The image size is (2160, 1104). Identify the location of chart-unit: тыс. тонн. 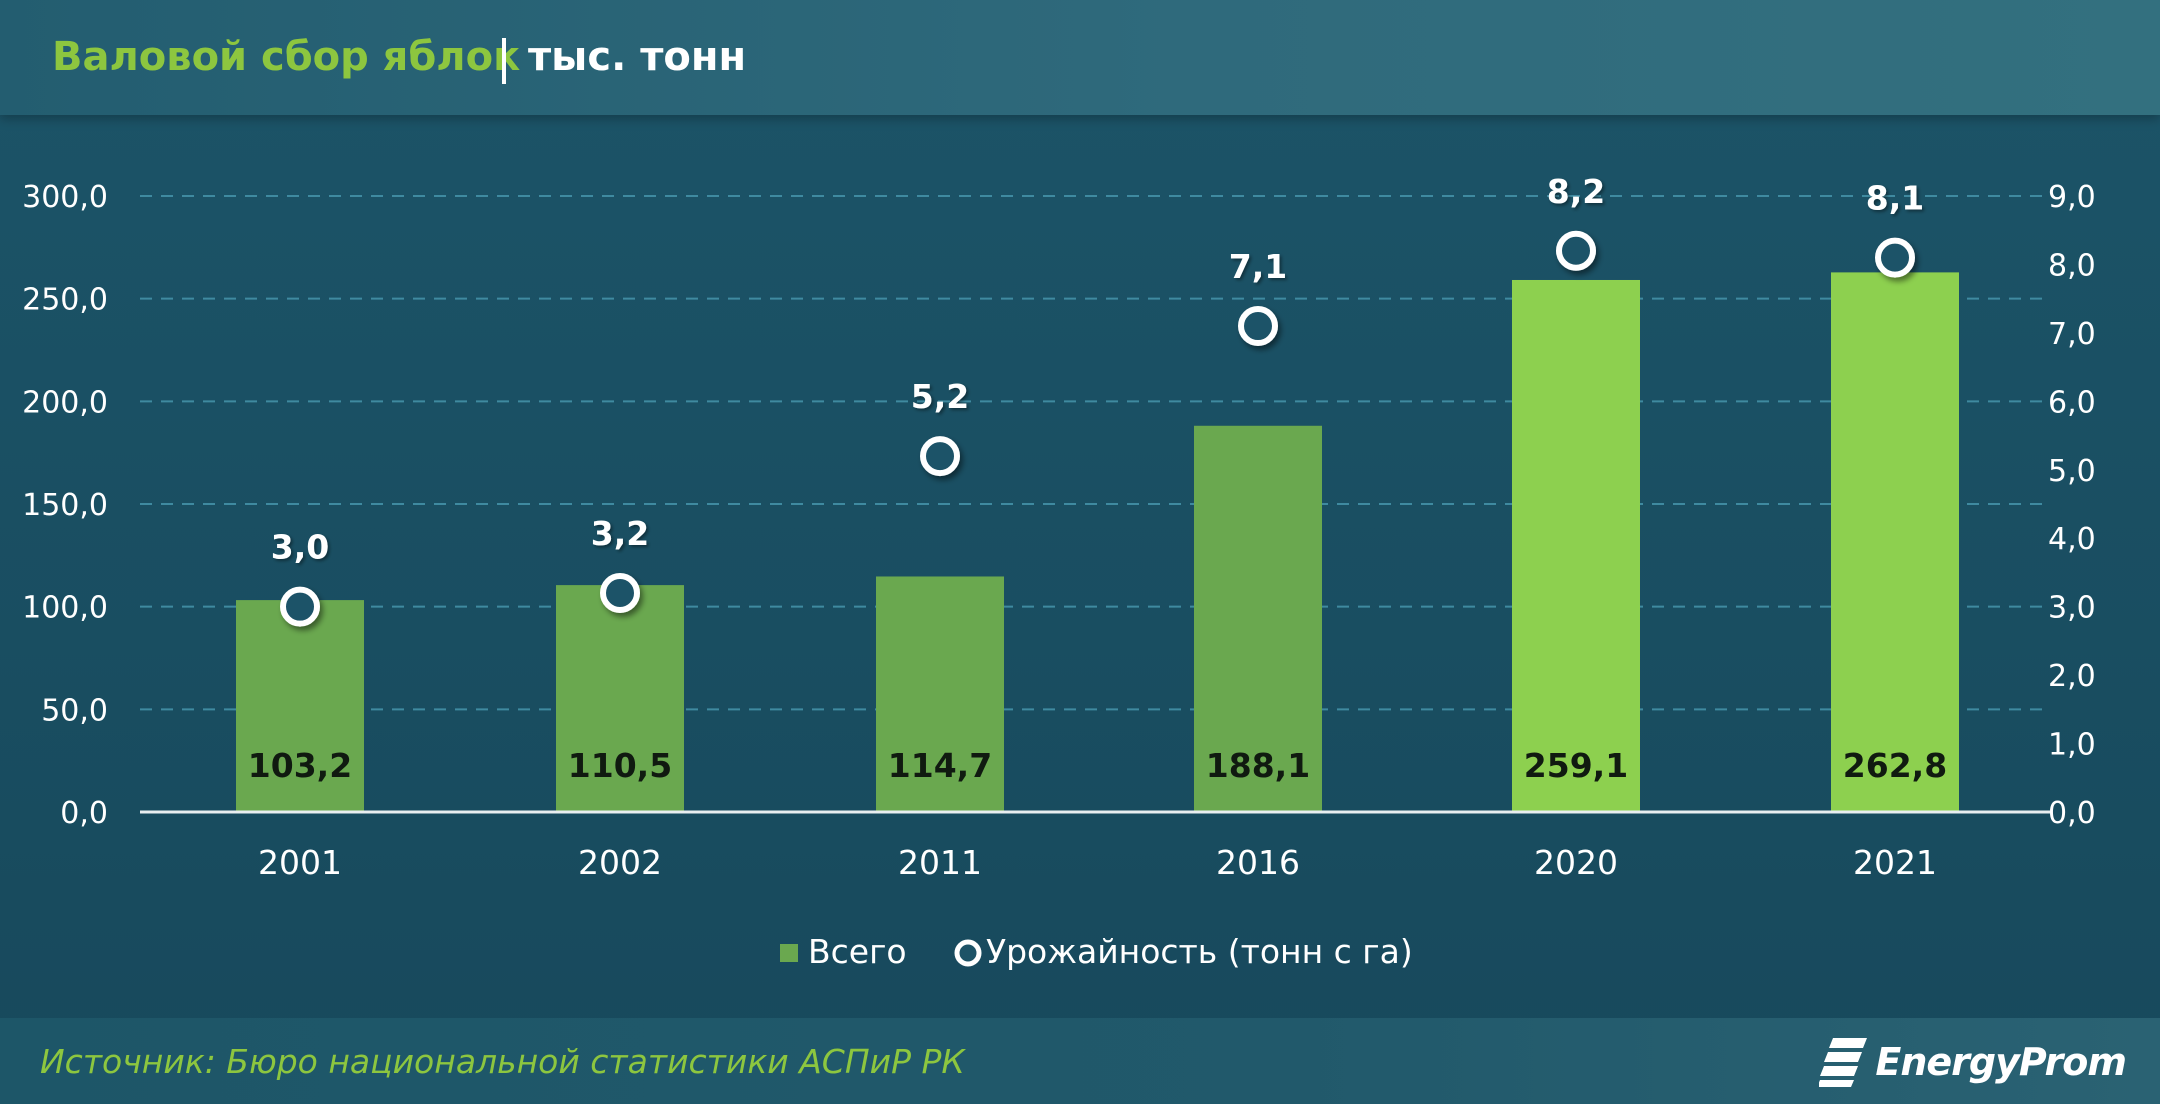
(637, 57).